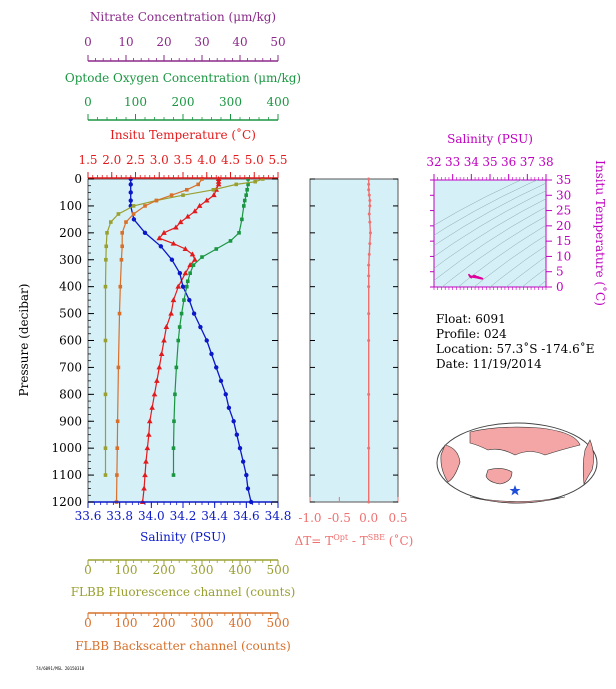 The width and height of the screenshot is (616, 689). I want to click on salinity-tick-label: 34.0, so click(151, 516).